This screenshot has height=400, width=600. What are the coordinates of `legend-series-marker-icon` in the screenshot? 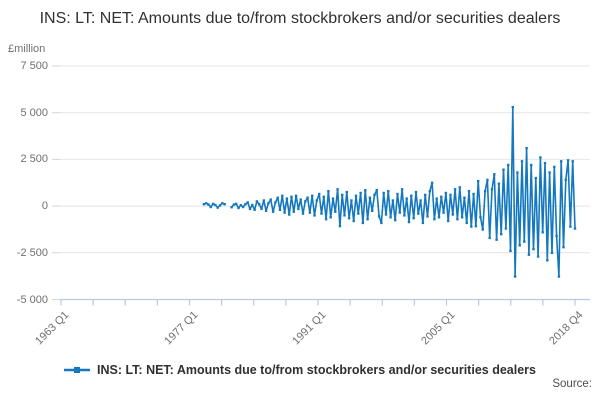 It's located at (77, 370).